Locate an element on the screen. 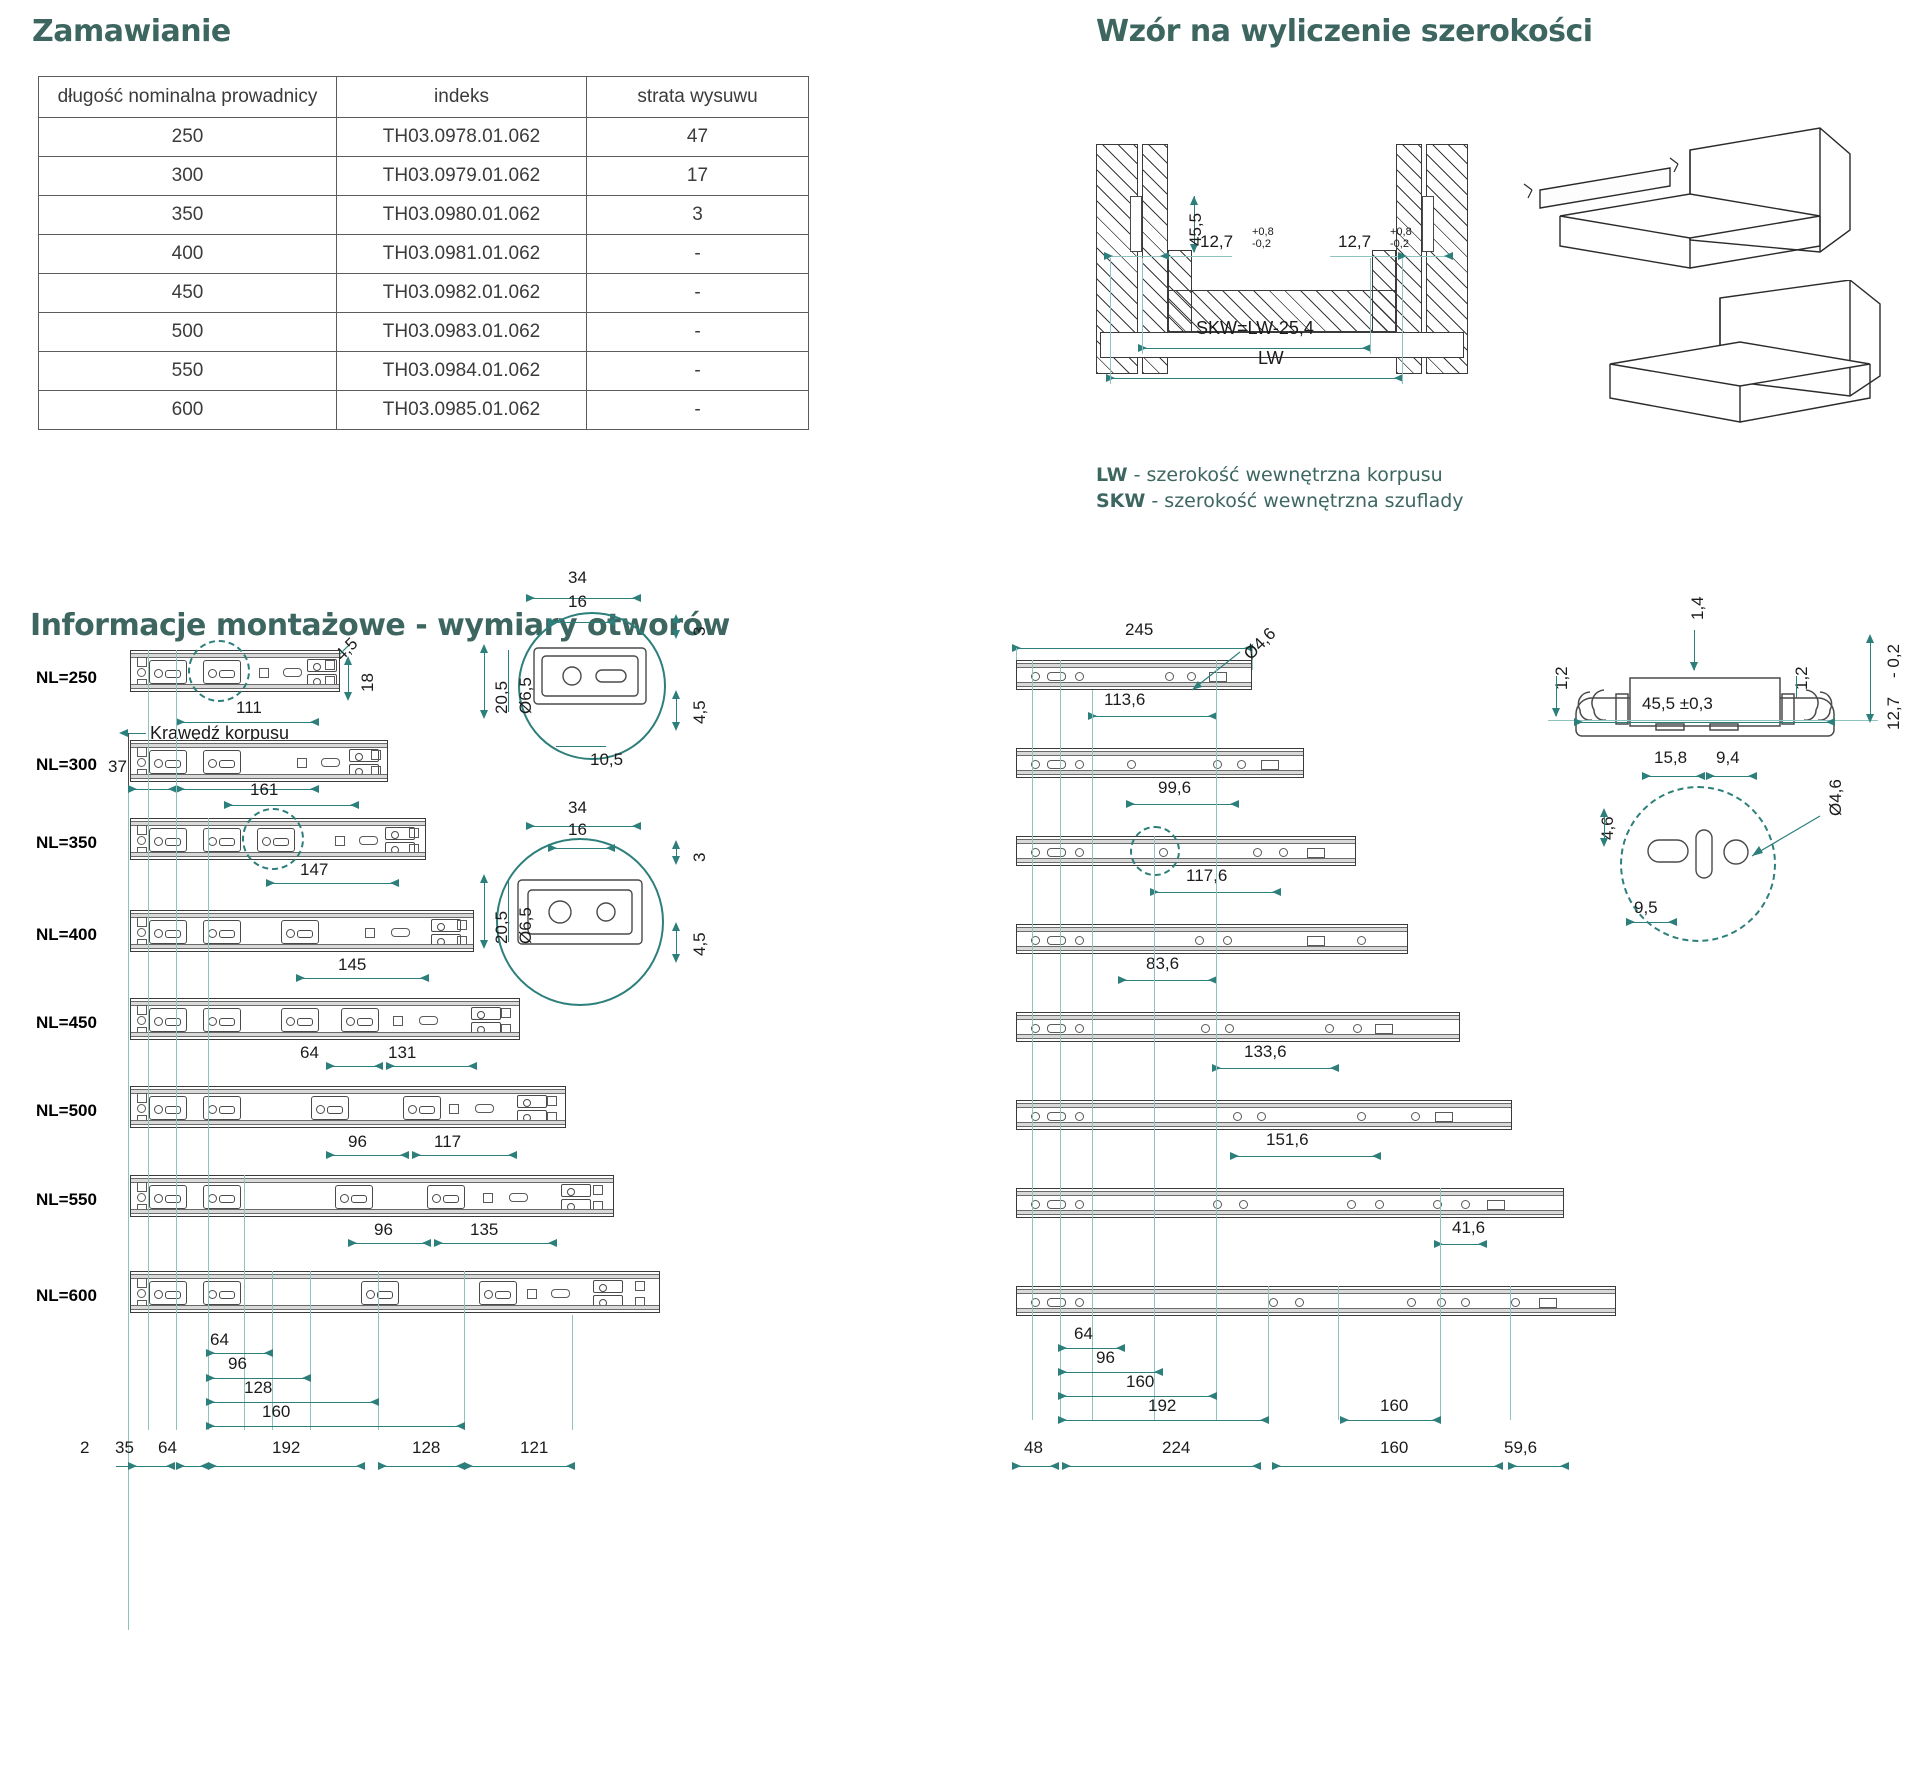 The image size is (1906, 1776). detail-top-geometry is located at coordinates (590, 676).